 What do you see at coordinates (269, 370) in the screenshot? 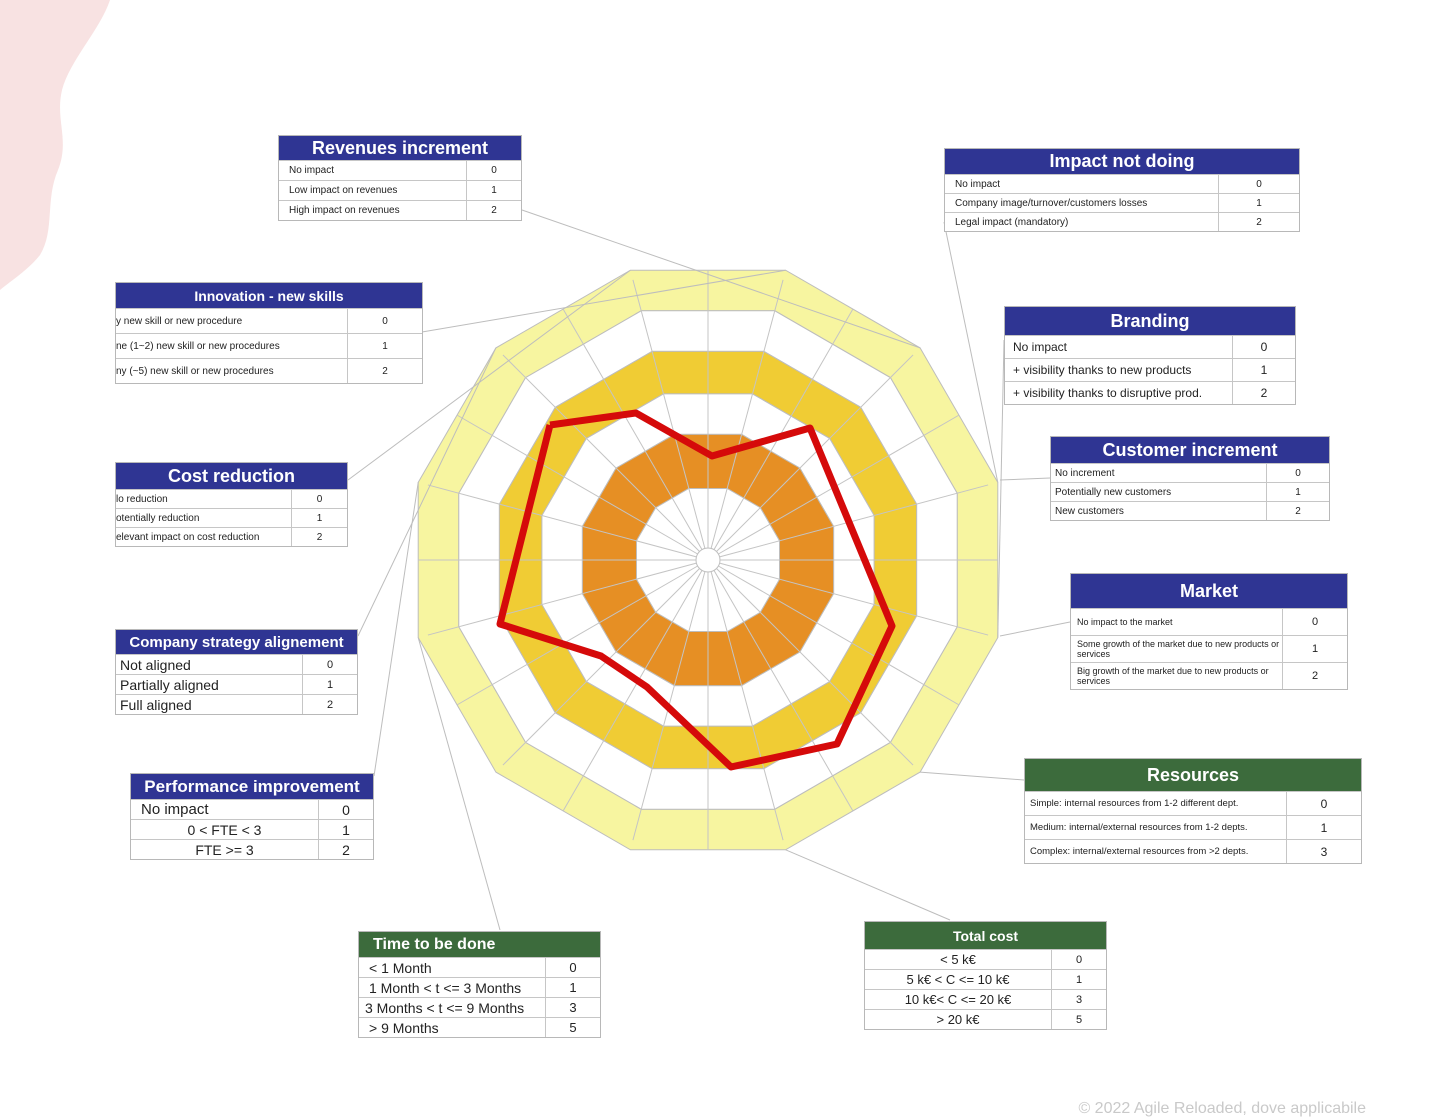
I see `table-row: ny (~5) new skill or new procedures 2` at bounding box center [269, 370].